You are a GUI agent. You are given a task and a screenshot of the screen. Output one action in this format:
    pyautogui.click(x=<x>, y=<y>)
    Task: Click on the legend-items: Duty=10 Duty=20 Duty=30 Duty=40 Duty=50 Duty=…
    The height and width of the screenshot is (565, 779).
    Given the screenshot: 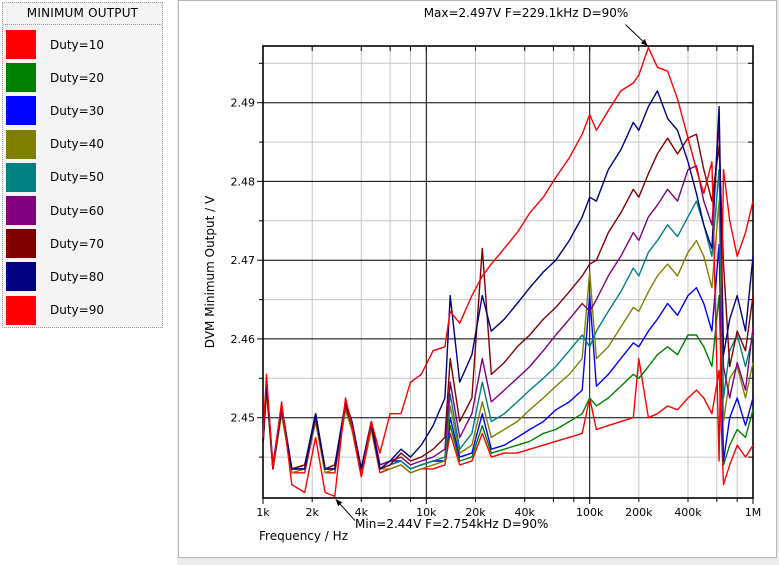 What is the action you would take?
    pyautogui.click(x=82, y=176)
    